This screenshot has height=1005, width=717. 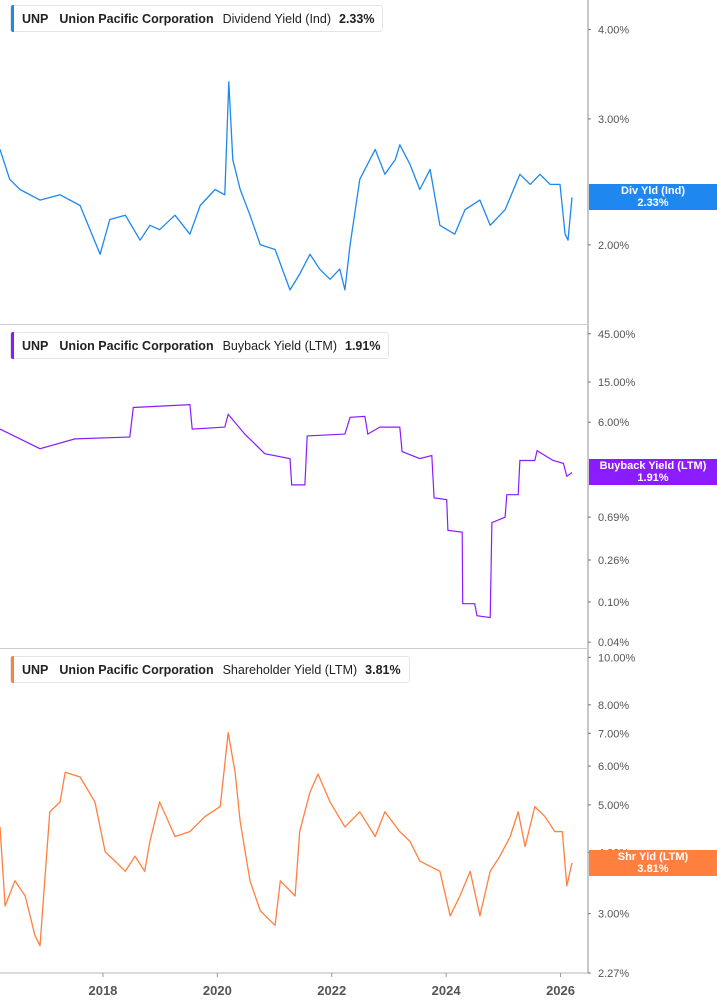 I want to click on legend-metric: Shareholder Yield (LTM), so click(x=290, y=669).